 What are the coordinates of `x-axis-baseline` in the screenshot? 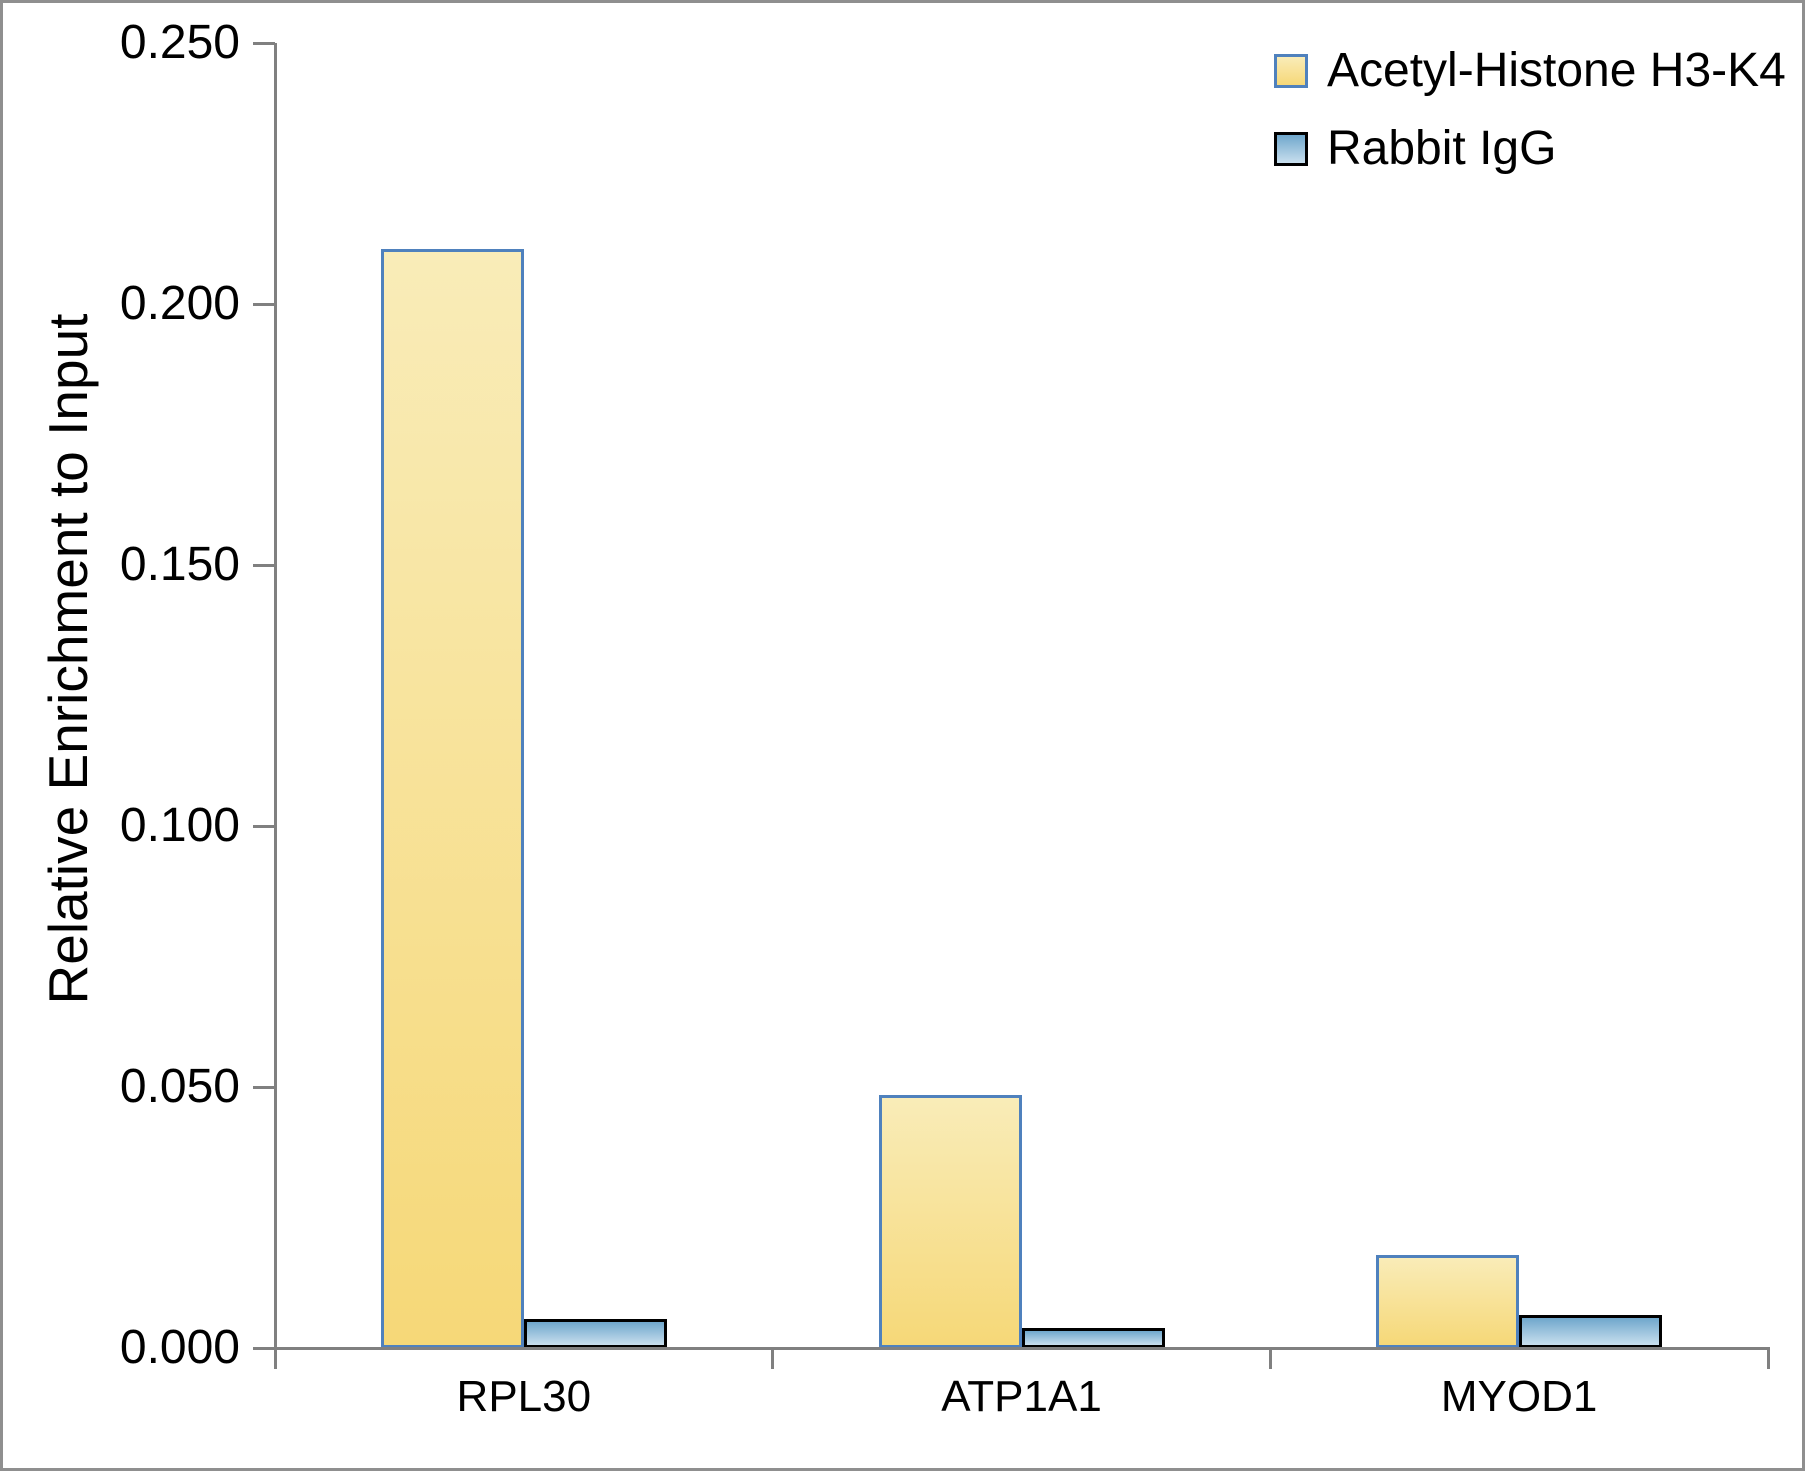 It's located at (1021, 1348).